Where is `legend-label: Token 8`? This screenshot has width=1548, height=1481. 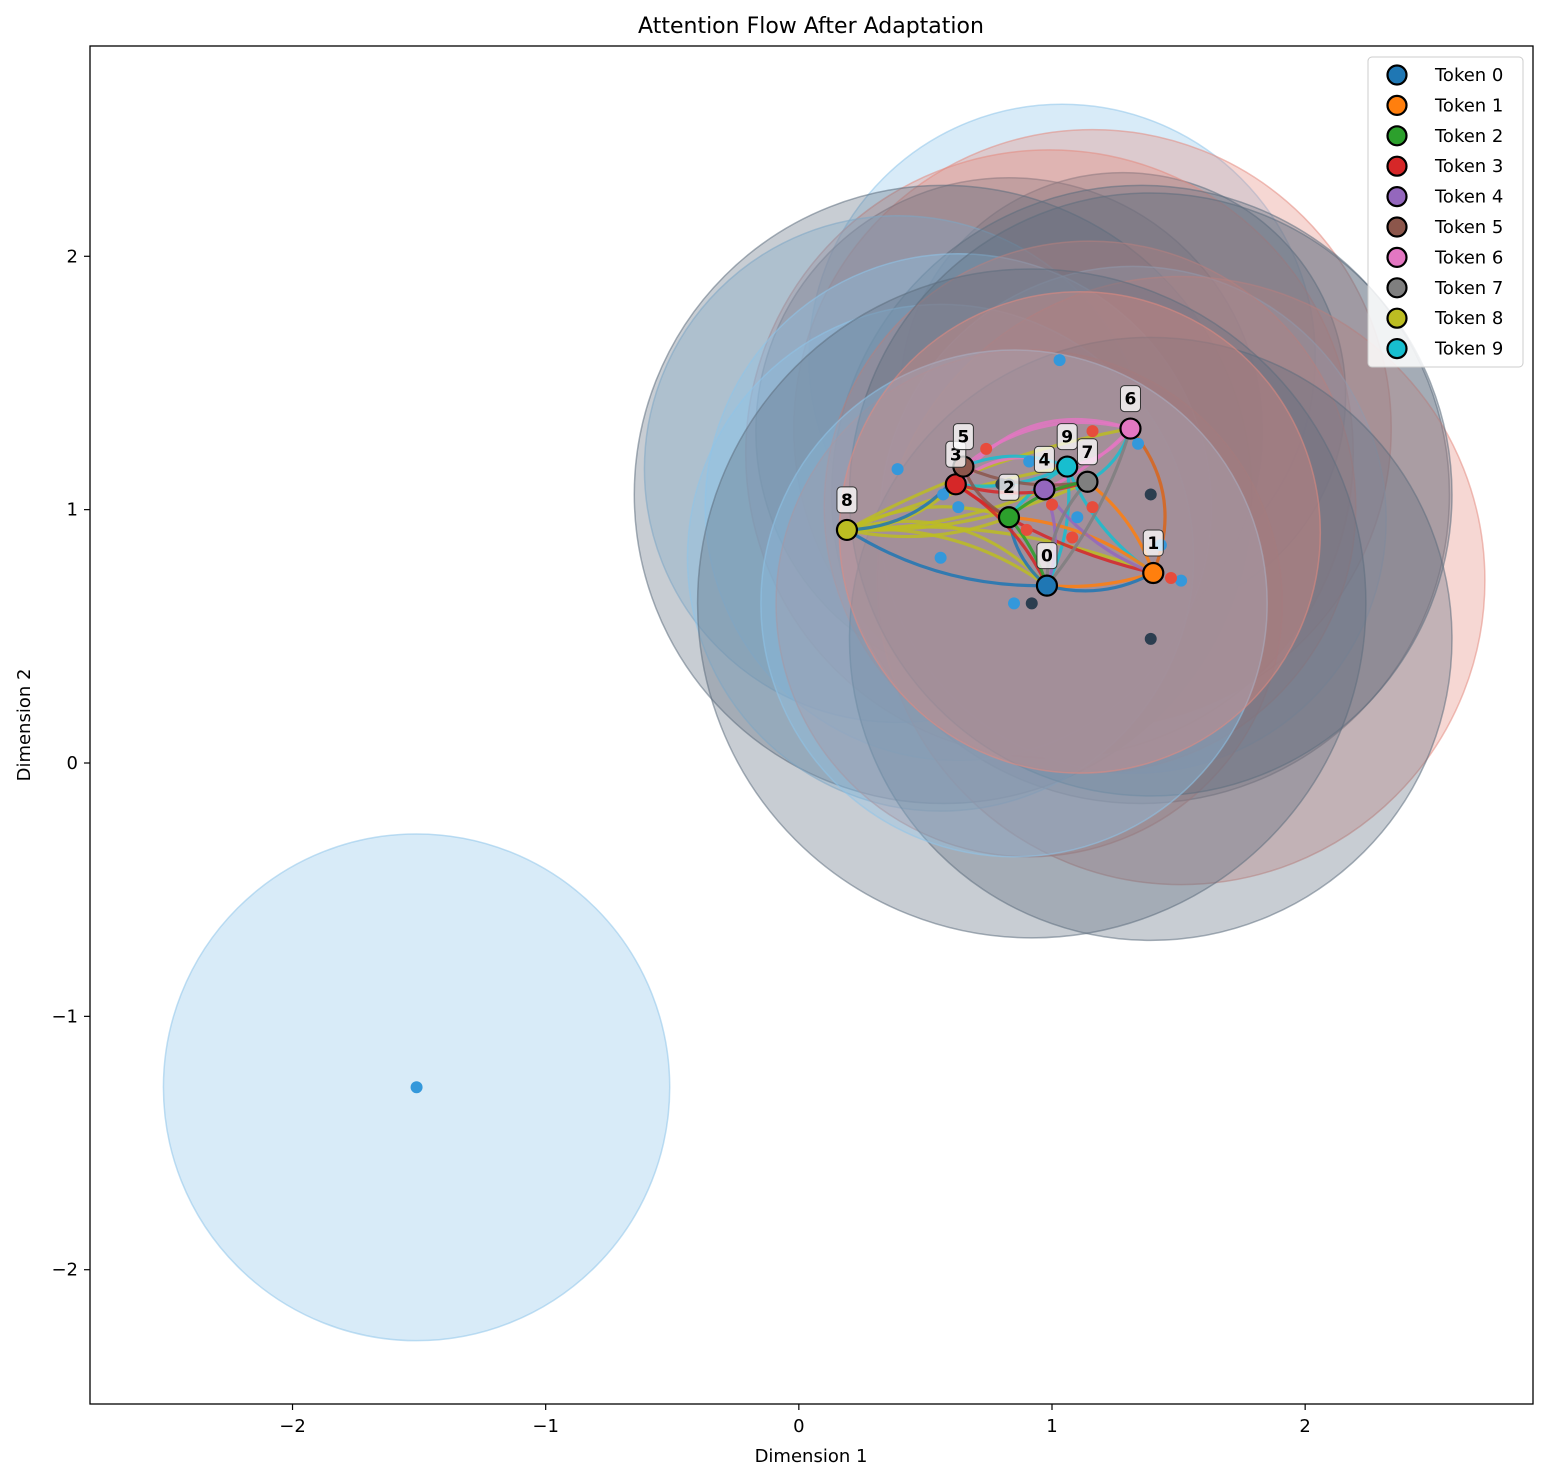
legend-label: Token 8 is located at coordinates (1468, 318).